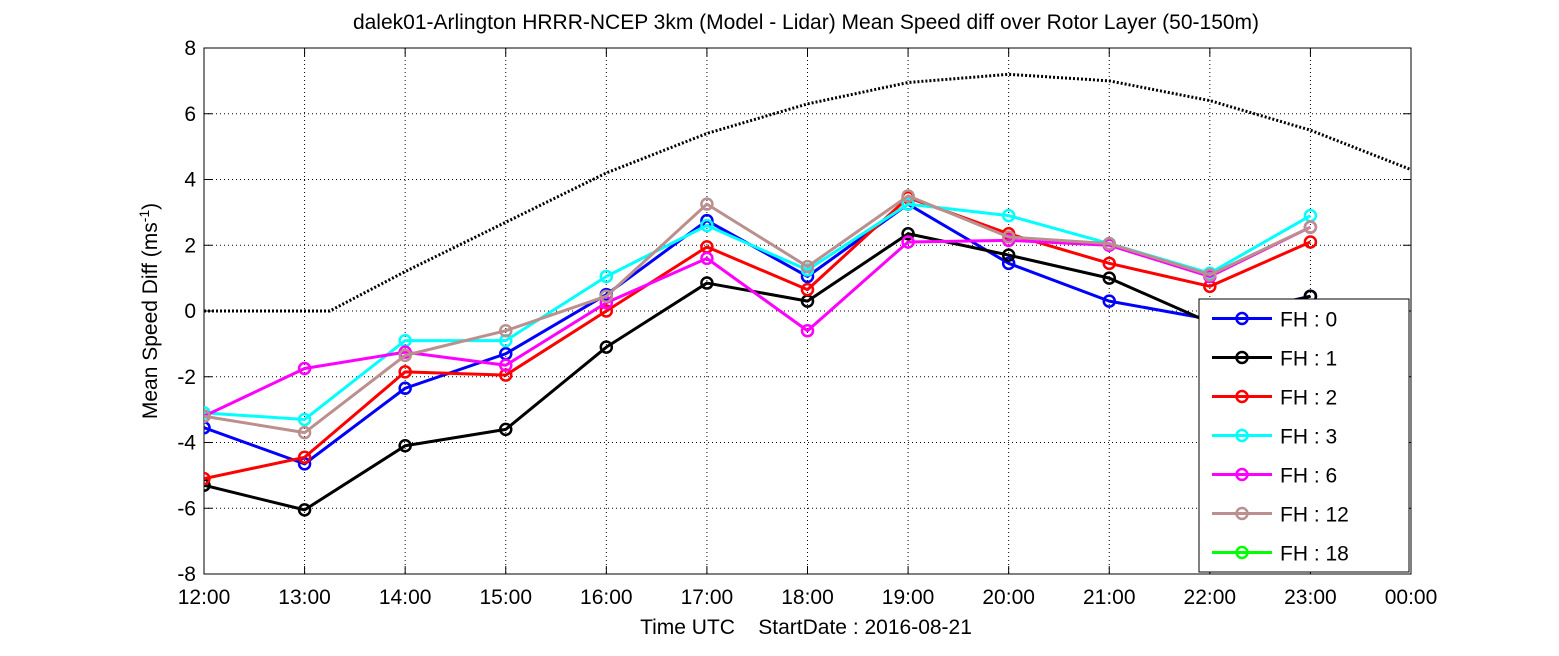  Describe the element at coordinates (190, 245) in the screenshot. I see `y-tick-label: 2` at that location.